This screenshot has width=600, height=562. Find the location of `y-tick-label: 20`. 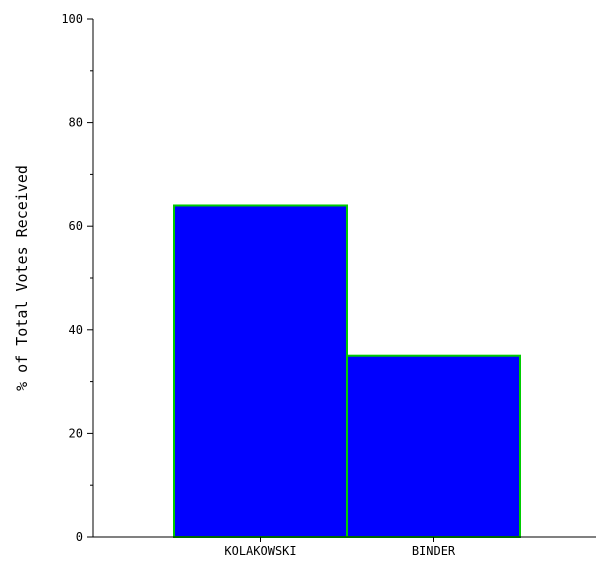

y-tick-label: 20 is located at coordinates (76, 433).